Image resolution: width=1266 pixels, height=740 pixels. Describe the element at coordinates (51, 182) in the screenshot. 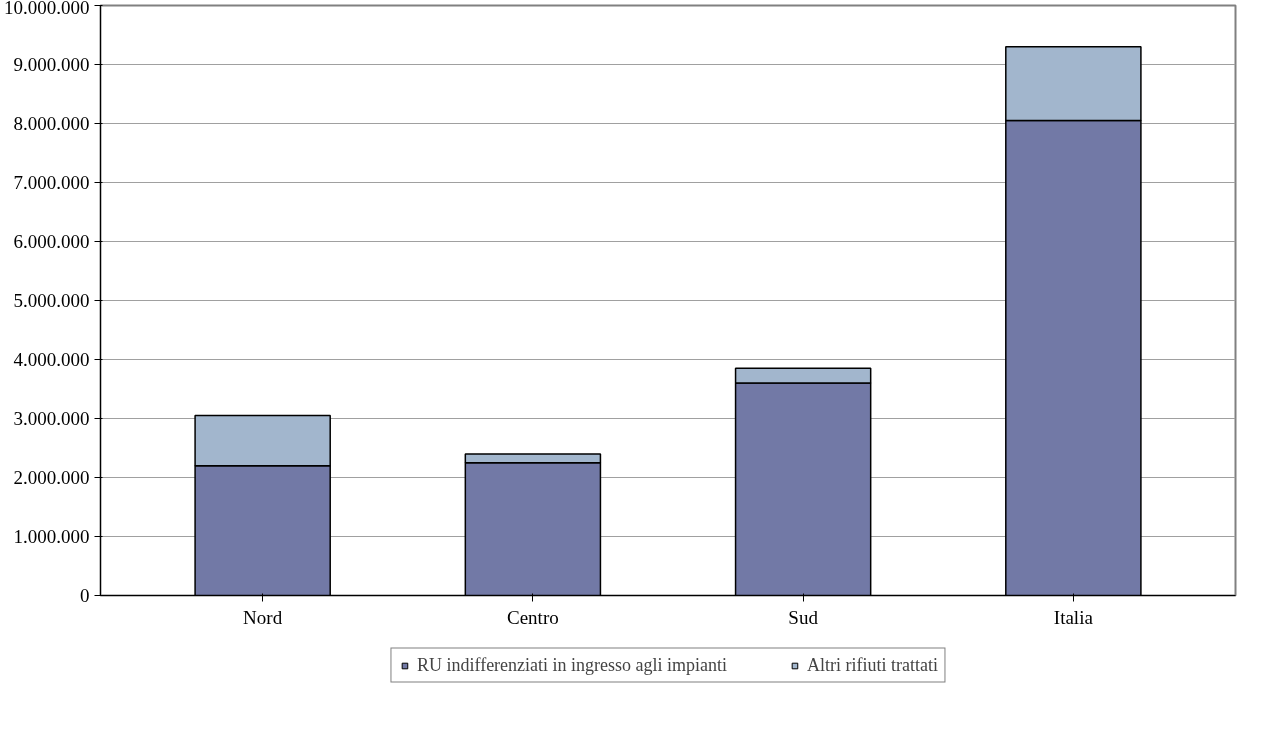

I see `y-tick-label: 7.000.000` at that location.